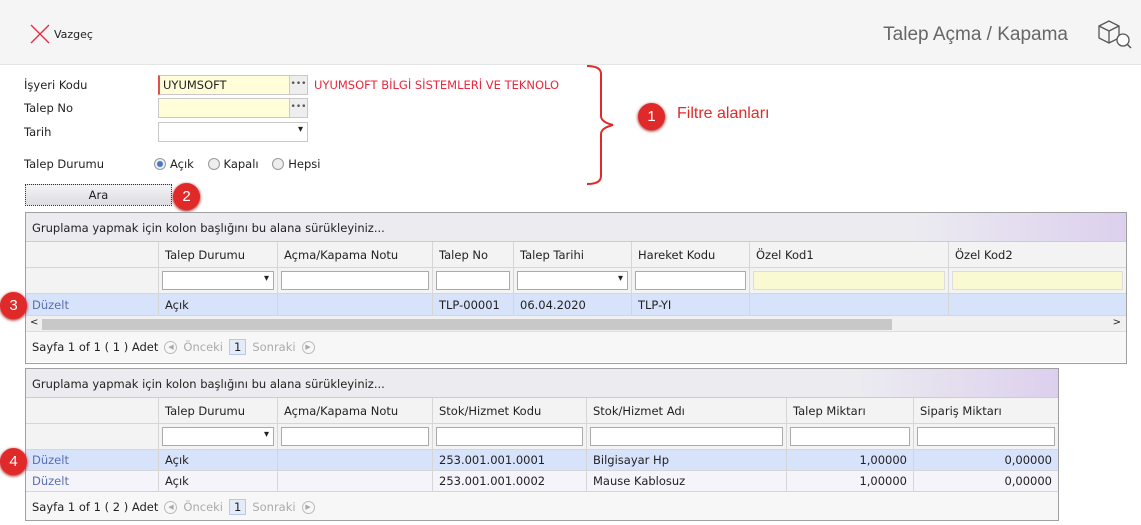 The height and width of the screenshot is (525, 1141). Describe the element at coordinates (986, 410) in the screenshot. I see `column-header: Sipariş Miktarı` at that location.